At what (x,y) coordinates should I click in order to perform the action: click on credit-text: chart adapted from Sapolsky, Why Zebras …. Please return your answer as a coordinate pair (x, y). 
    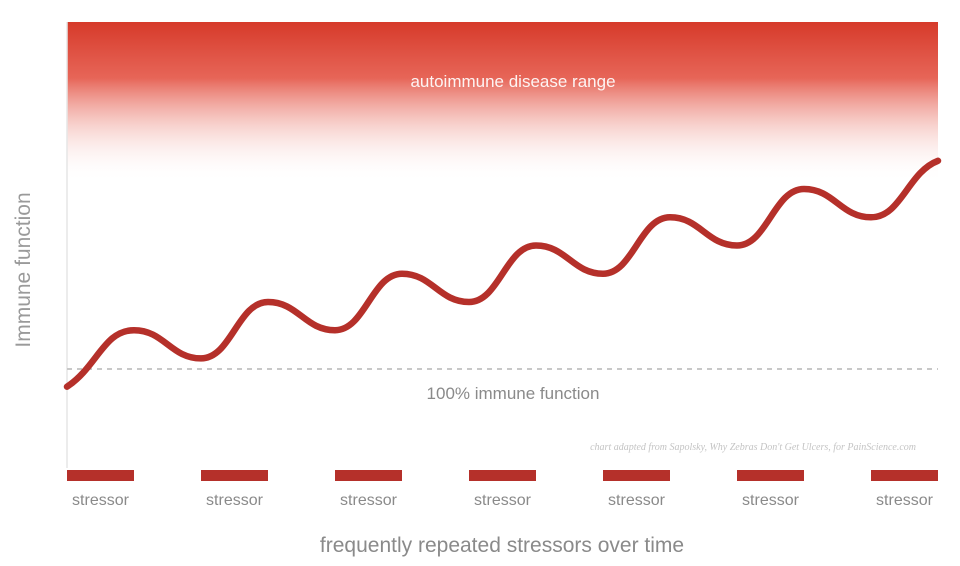
    Looking at the image, I should click on (753, 447).